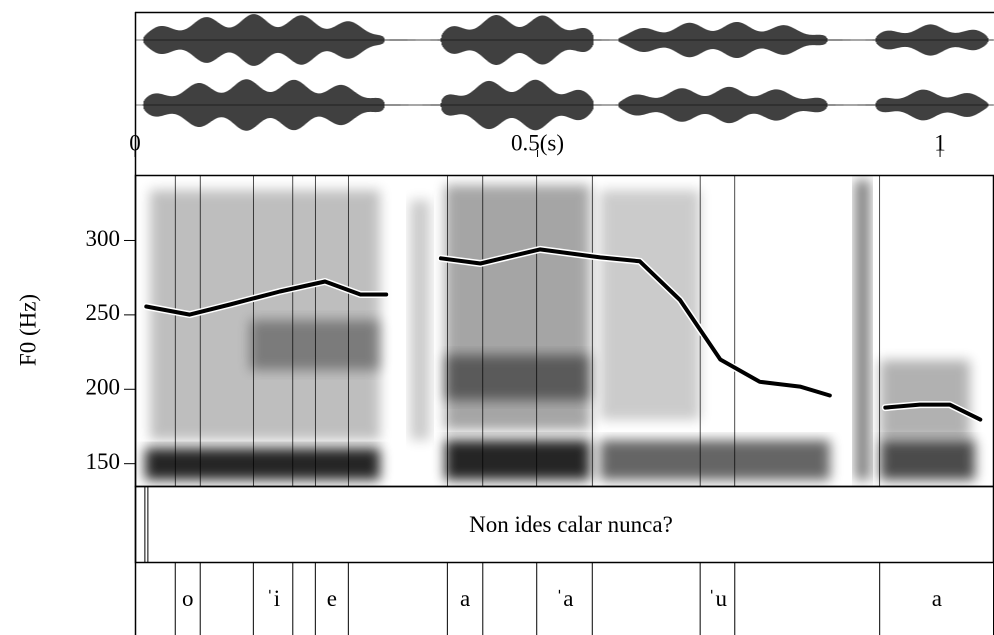  Describe the element at coordinates (565, 598) in the screenshot. I see `tier-label: ˈa` at that location.